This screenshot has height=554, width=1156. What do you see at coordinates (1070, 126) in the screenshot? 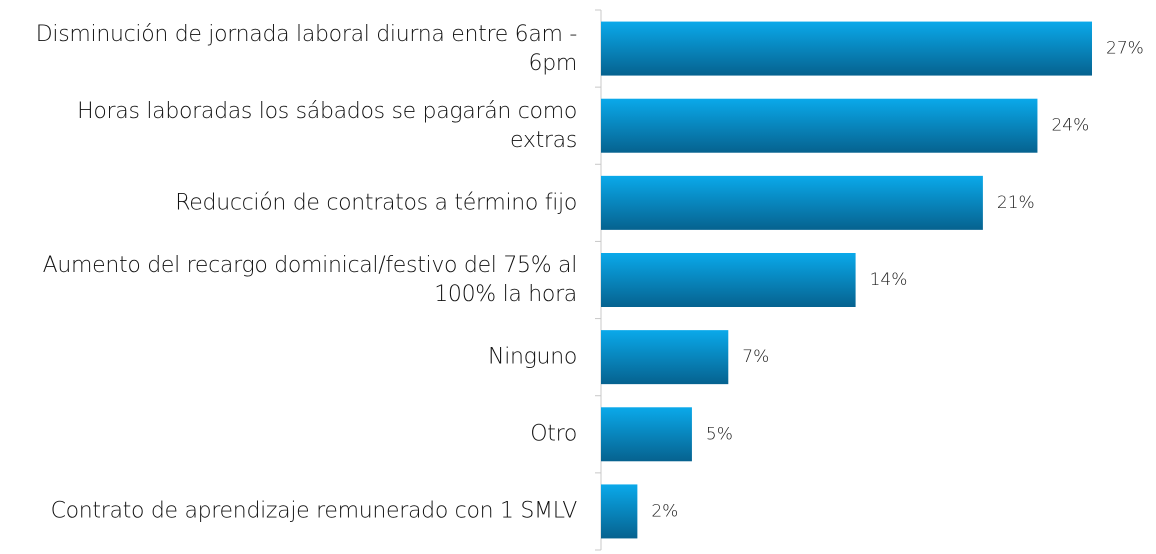
I see `value-label: 24%` at bounding box center [1070, 126].